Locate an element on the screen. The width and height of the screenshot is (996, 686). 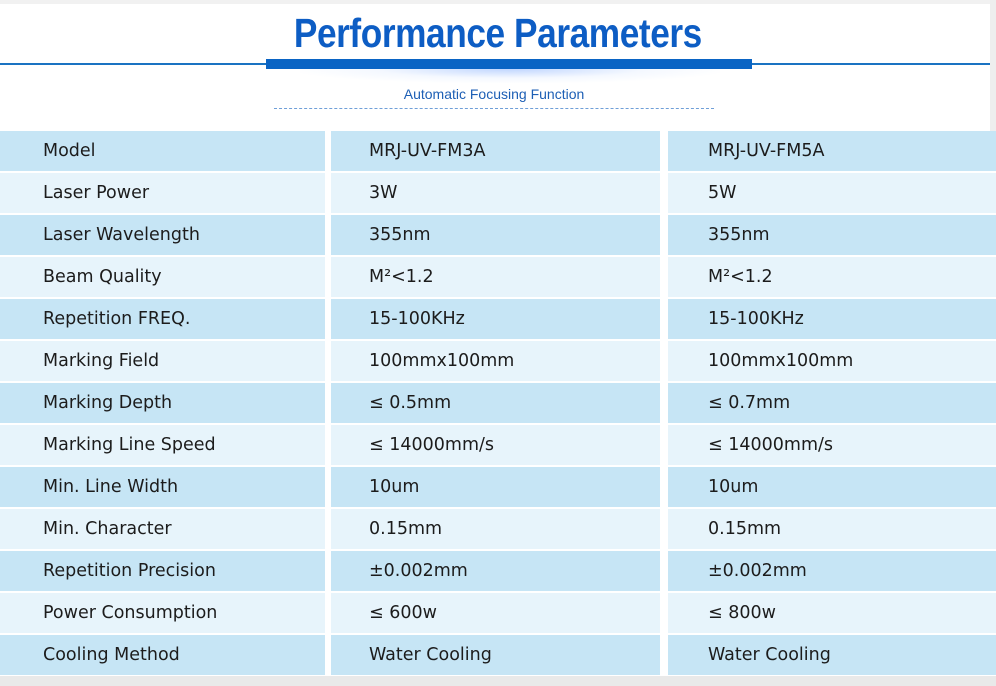
spec-value-model-a: Water Cooling is located at coordinates (495, 656).